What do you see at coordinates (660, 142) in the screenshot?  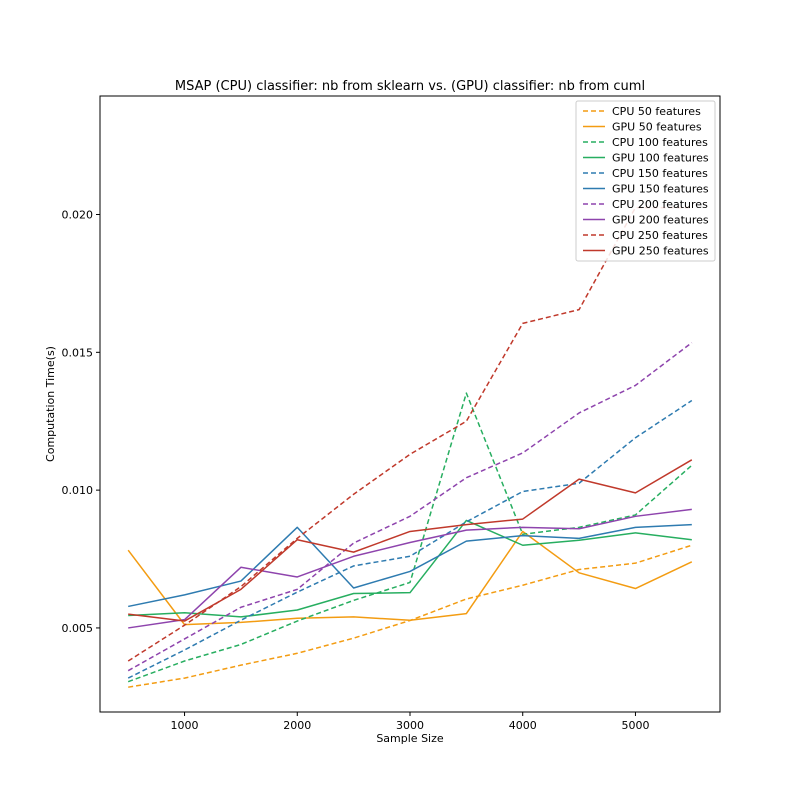 I see `legend-label: CPU 100 features` at bounding box center [660, 142].